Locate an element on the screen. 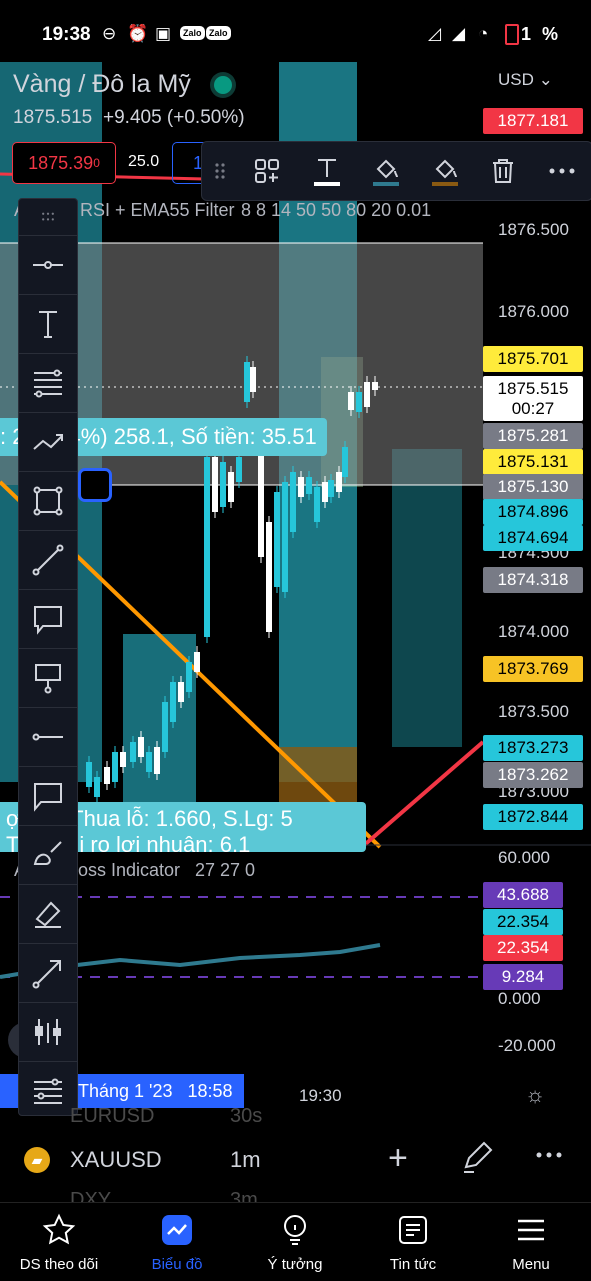 This screenshot has height=1281, width=591. symbol-title: Vàng / Đô la Mỹ is located at coordinates (102, 84).